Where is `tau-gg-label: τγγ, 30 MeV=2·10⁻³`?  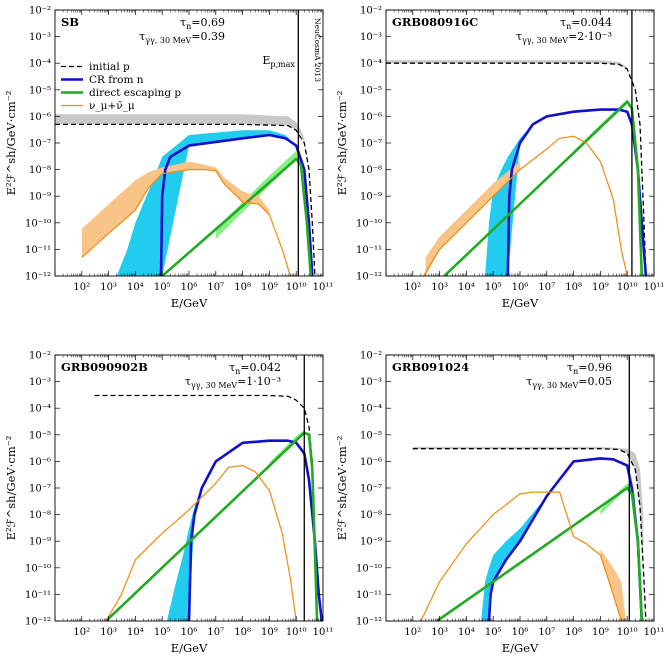
tau-gg-label: τγγ, 30 MeV=2·10⁻³ is located at coordinates (564, 37).